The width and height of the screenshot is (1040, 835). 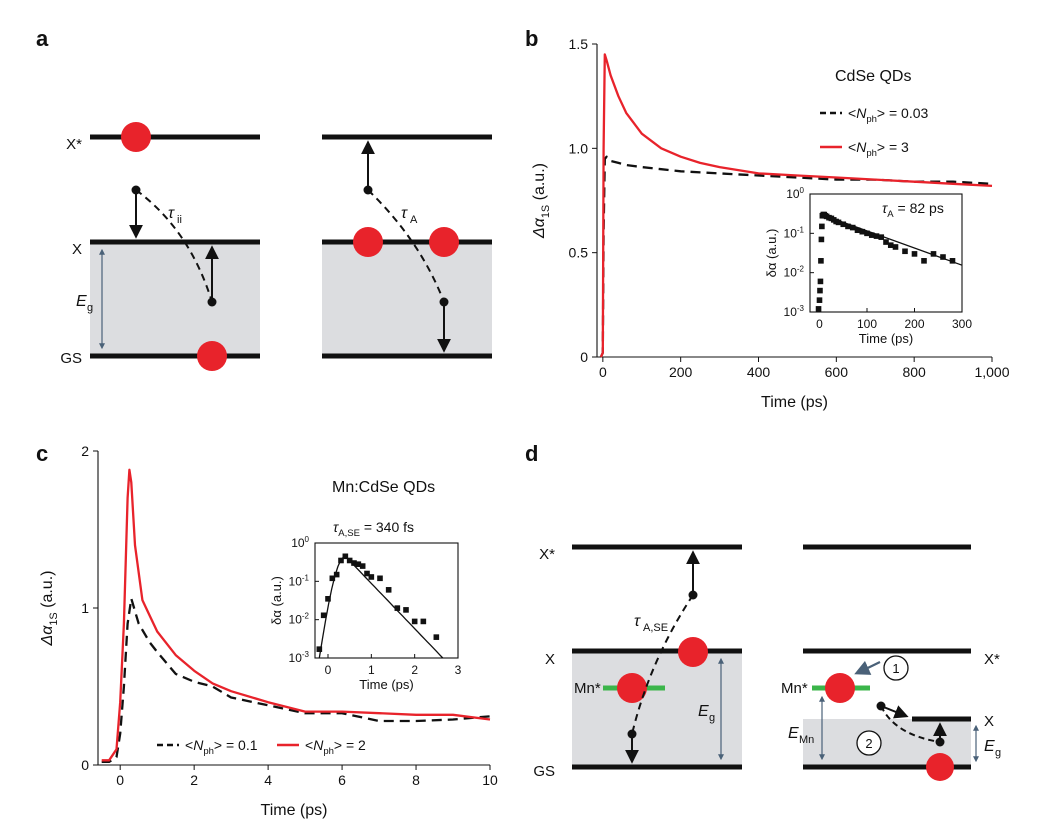 I want to click on panel-label-d: d, so click(x=532, y=453).